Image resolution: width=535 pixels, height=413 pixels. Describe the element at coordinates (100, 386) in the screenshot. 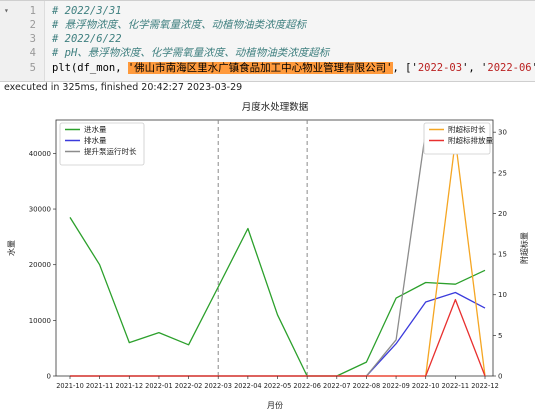

I see `x-tick-label: 2021-11` at that location.